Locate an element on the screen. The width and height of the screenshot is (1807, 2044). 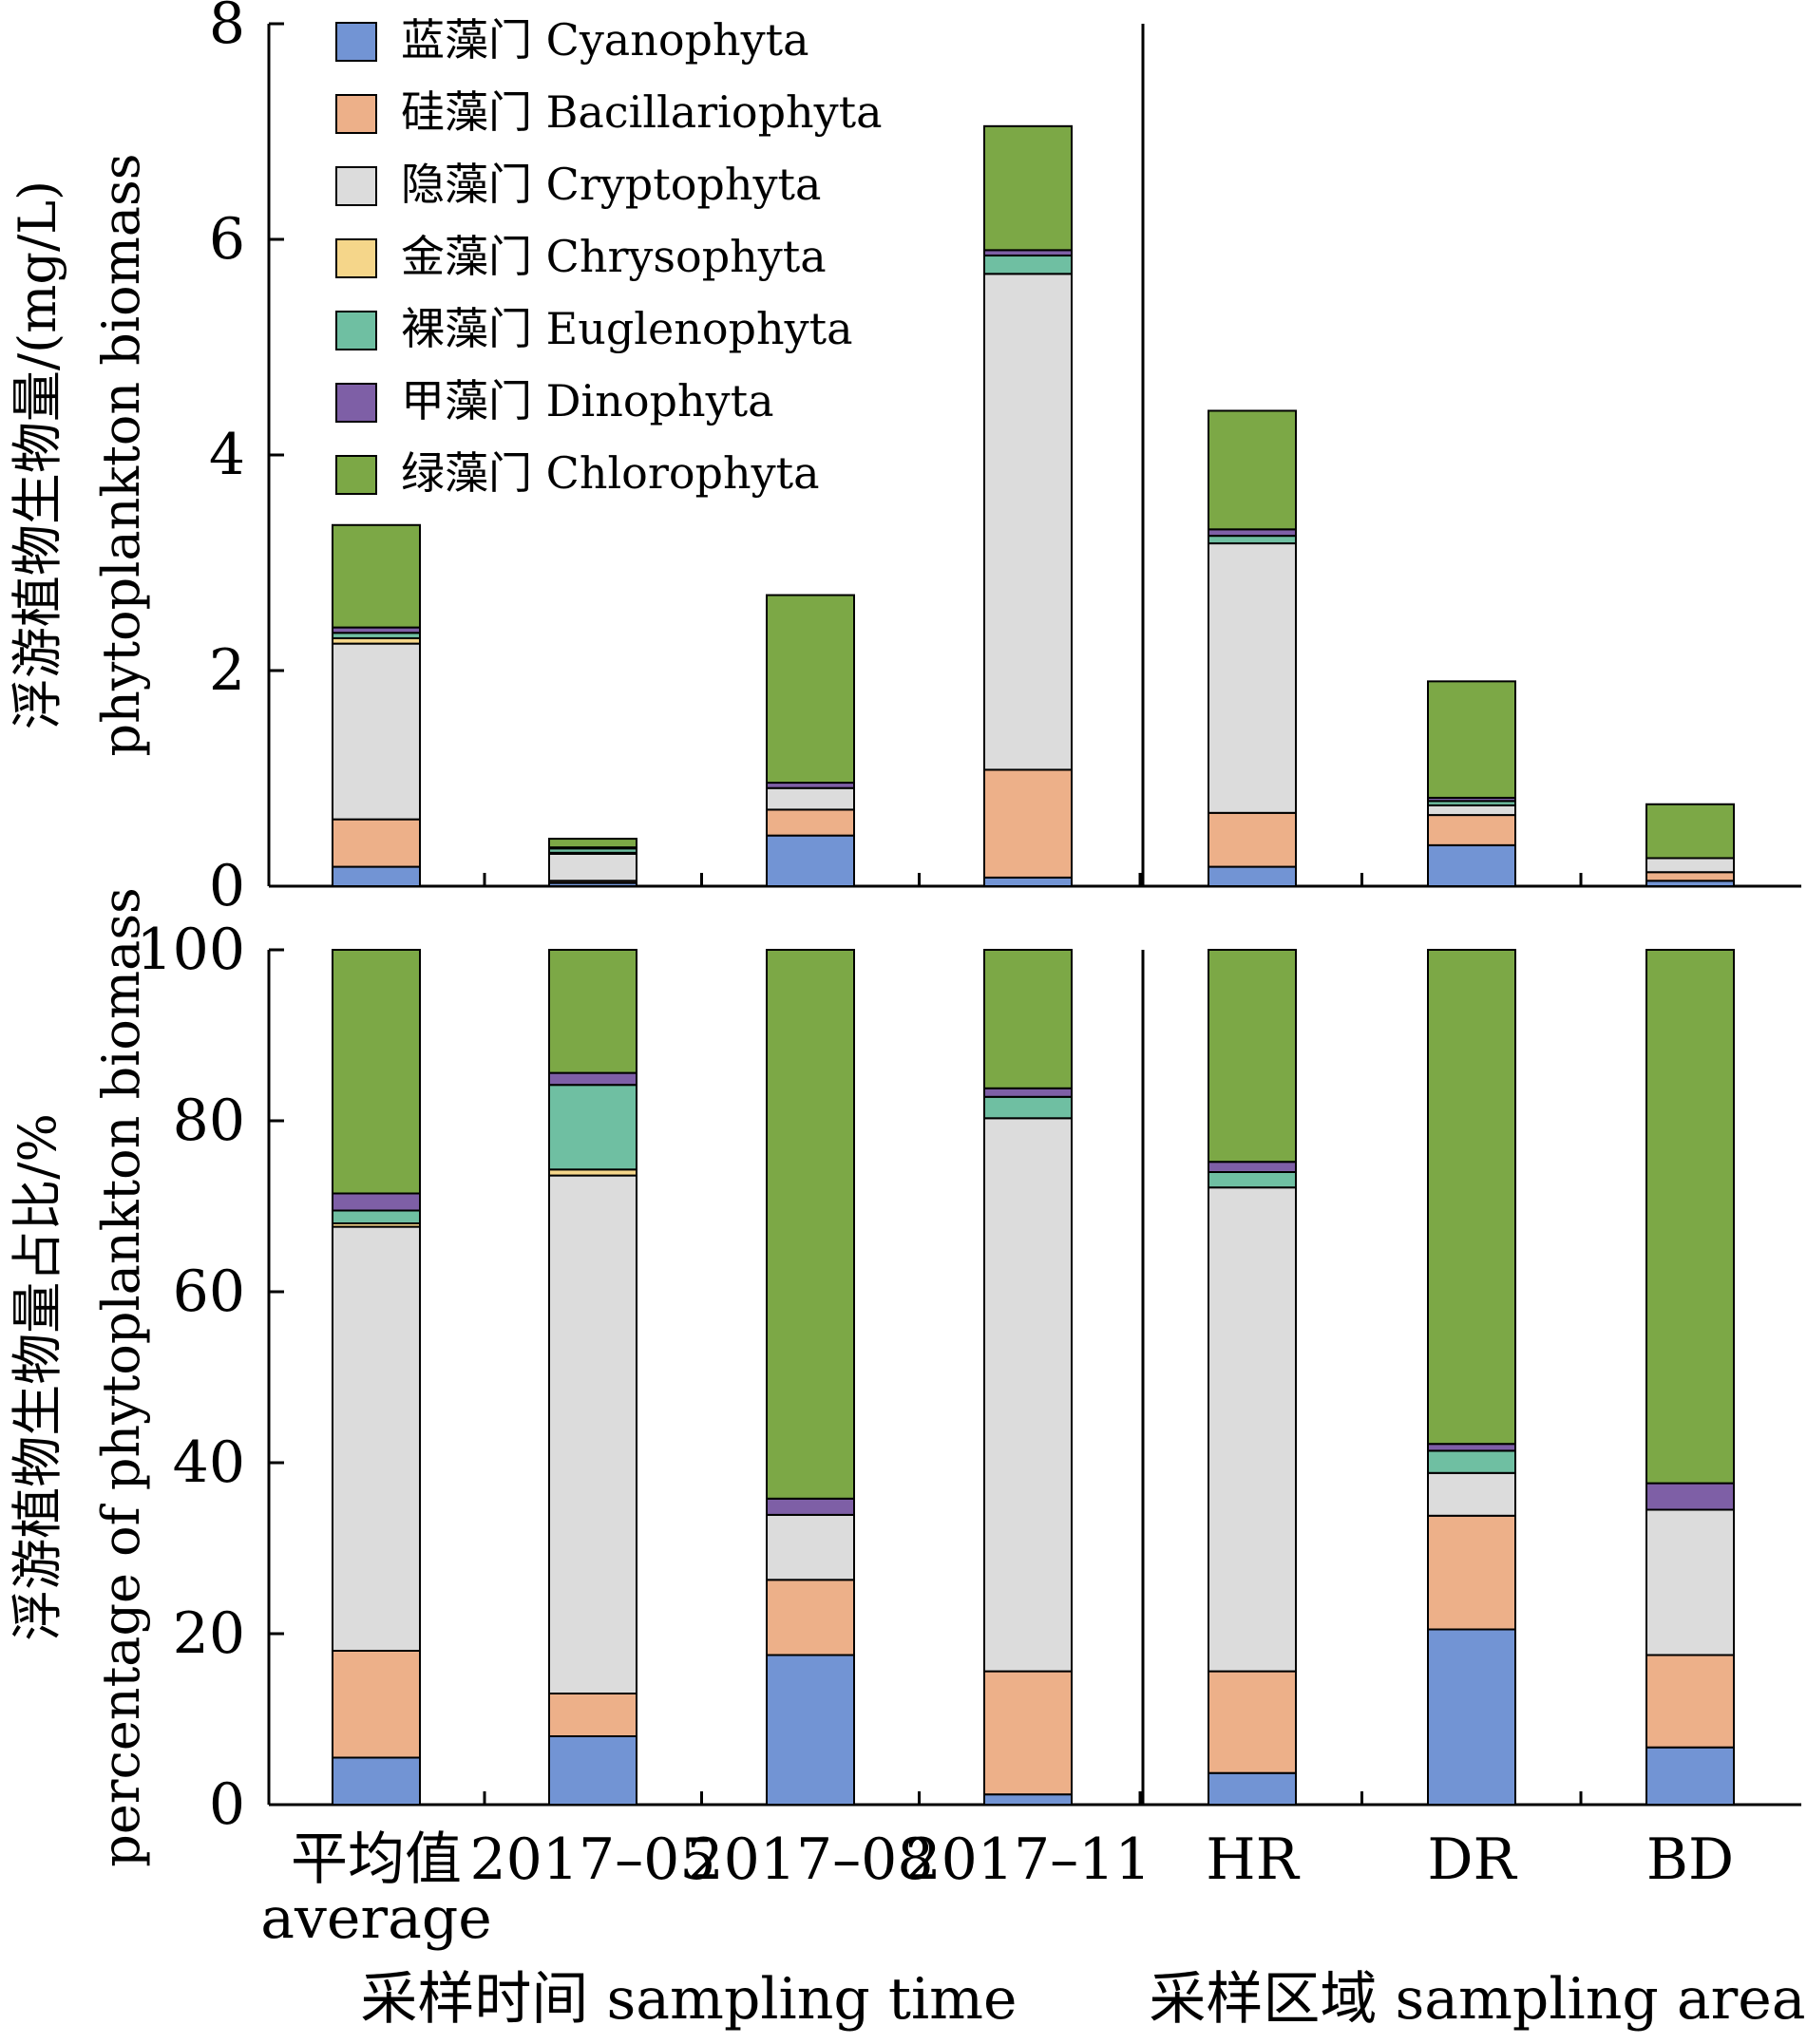
y-axis-title-line1: 浮游植物生物量占比/% is located at coordinates (37, 1377).